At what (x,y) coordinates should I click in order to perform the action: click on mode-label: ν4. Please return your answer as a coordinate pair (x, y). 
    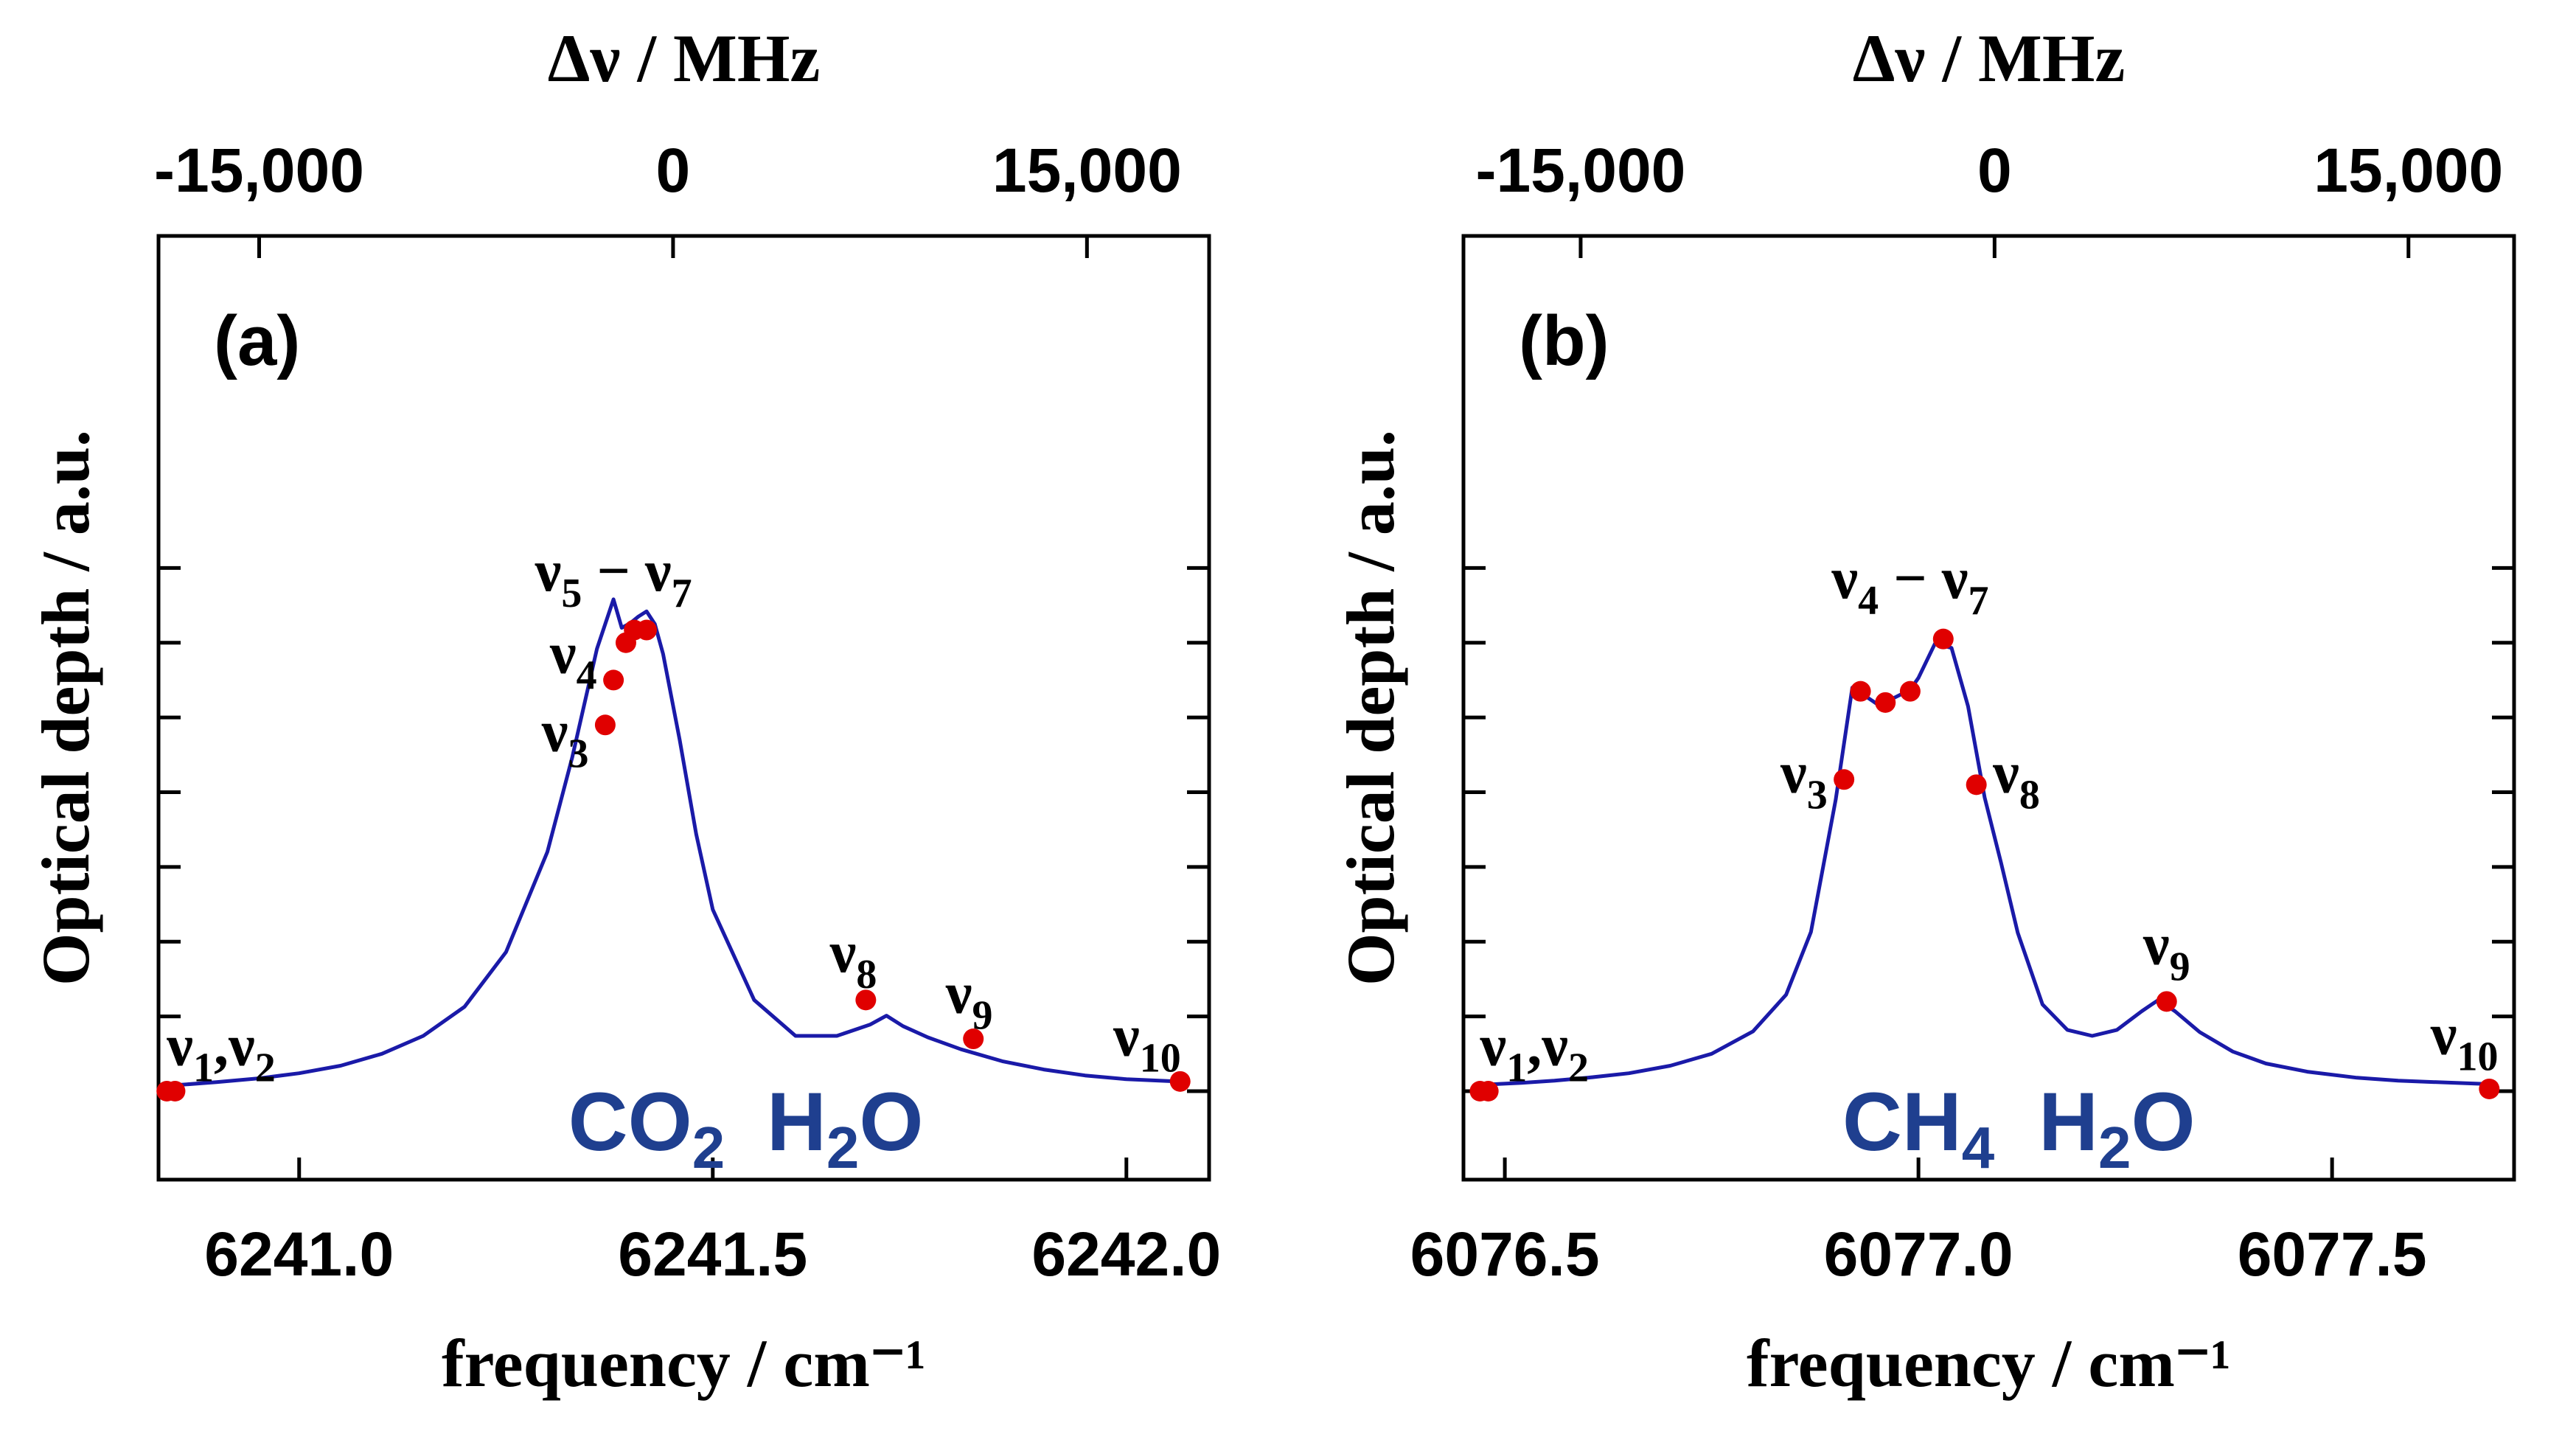
    Looking at the image, I should click on (573, 659).